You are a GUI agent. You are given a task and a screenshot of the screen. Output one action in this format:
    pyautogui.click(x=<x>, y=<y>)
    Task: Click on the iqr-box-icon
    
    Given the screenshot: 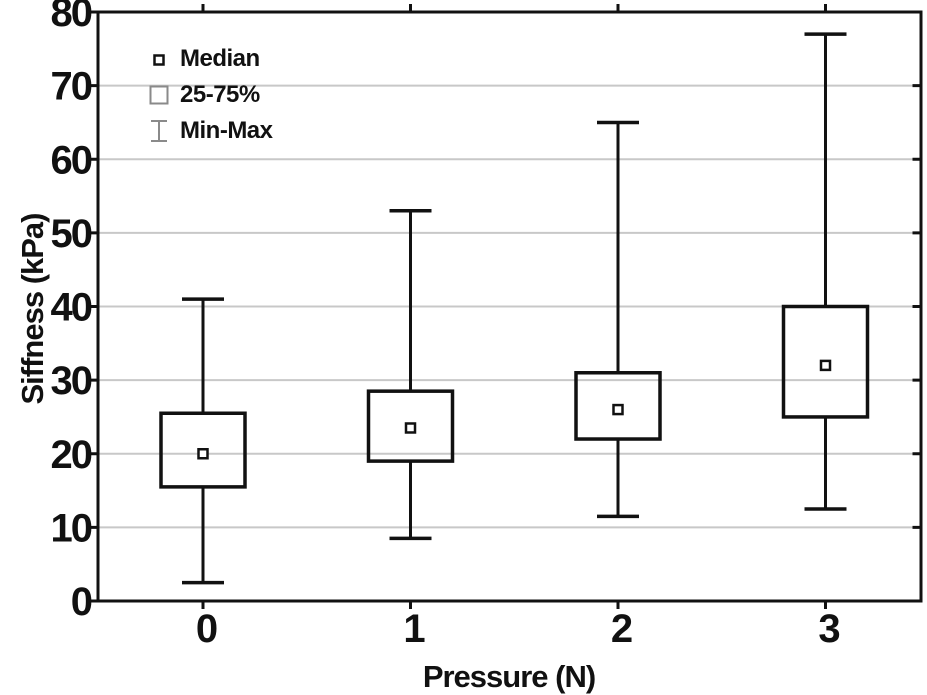 What is the action you would take?
    pyautogui.click(x=161, y=95)
    